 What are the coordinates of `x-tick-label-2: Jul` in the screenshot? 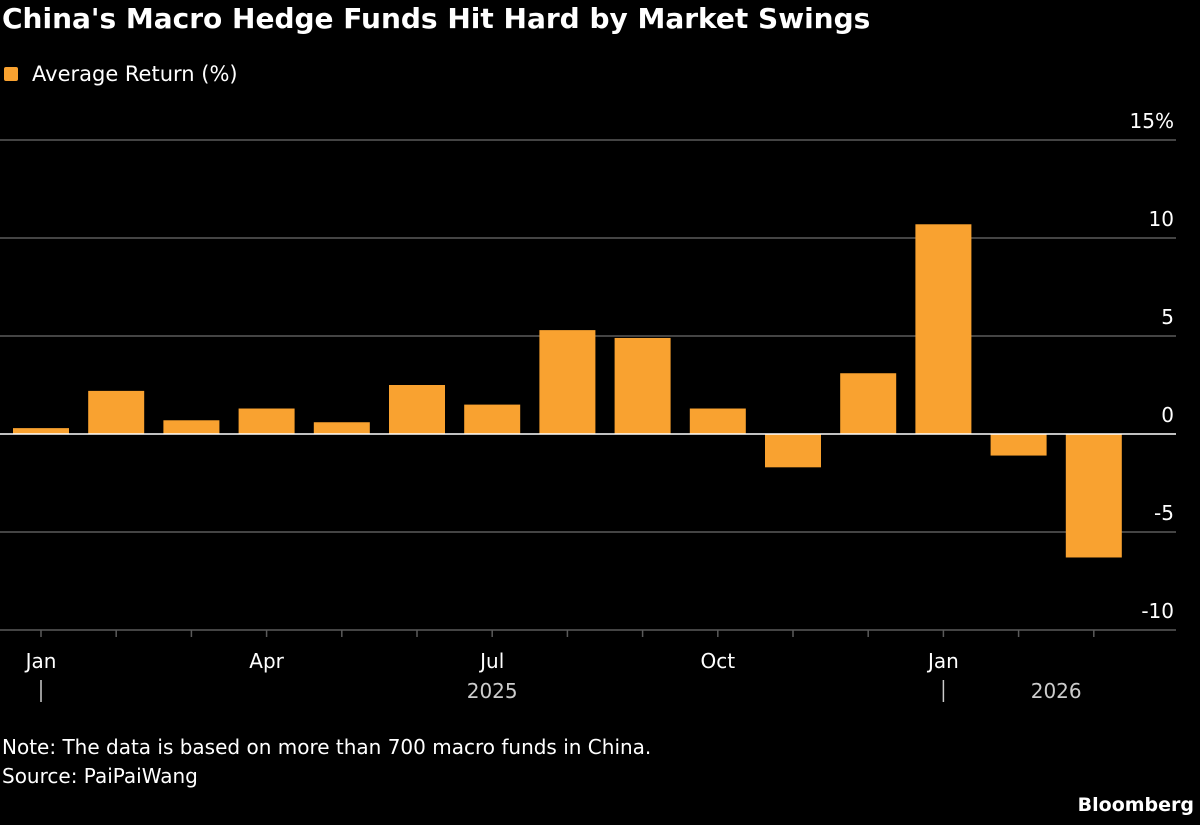 It's located at (491, 661).